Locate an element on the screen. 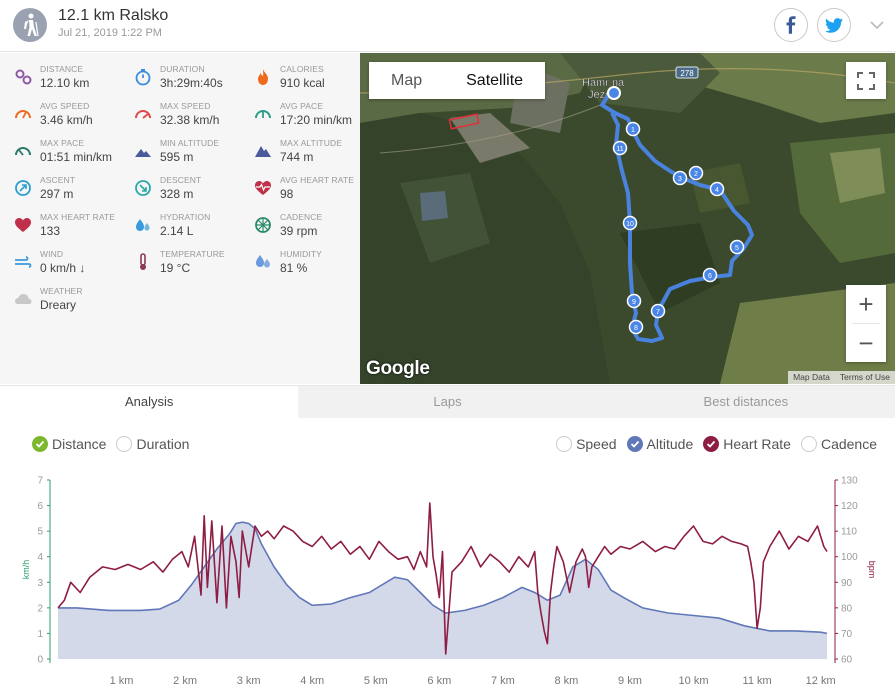 This screenshot has width=895, height=697. stat-ascent: ASCENT 297 m is located at coordinates (74, 192).